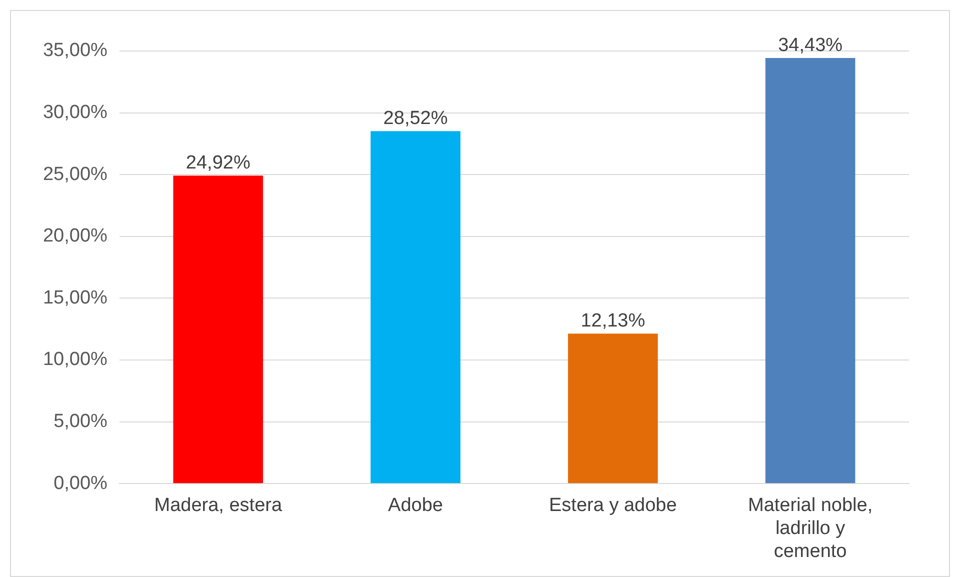  Describe the element at coordinates (81, 421) in the screenshot. I see `y-tick-label: 5,00%` at that location.